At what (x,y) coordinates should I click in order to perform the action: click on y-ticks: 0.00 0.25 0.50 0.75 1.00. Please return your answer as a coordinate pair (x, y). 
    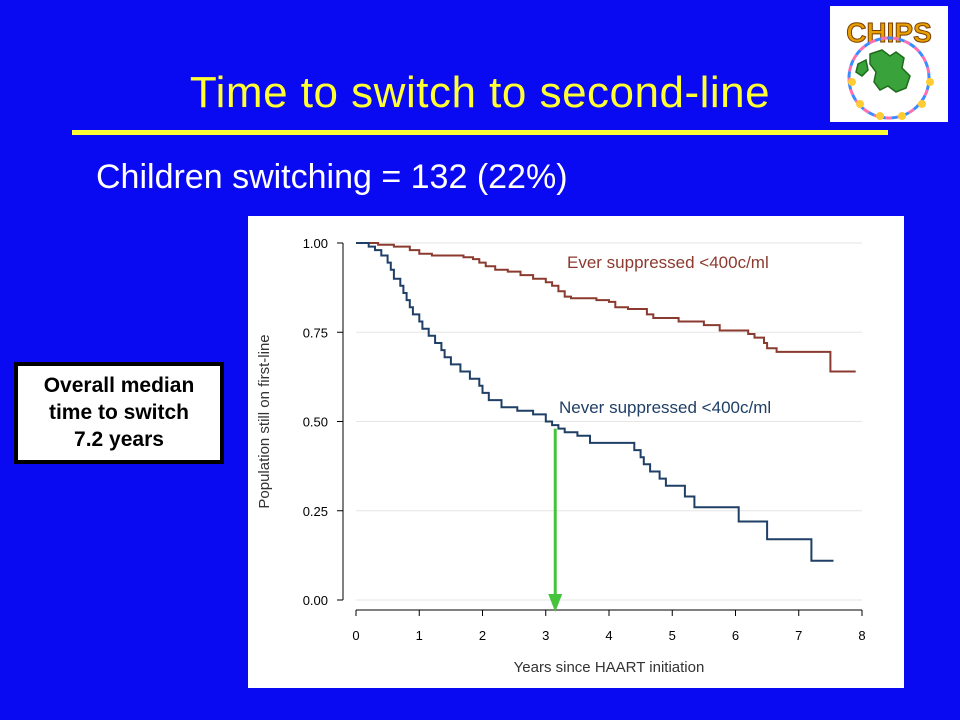
    Looking at the image, I should click on (323, 422).